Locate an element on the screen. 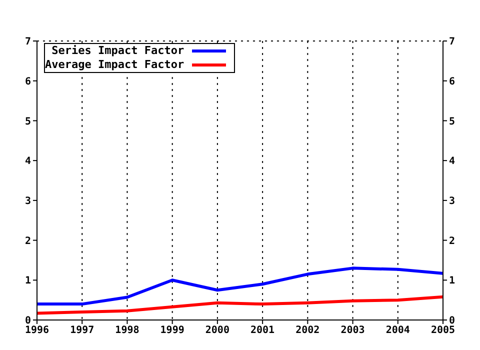  x-tick-label: 2000 is located at coordinates (217, 330).